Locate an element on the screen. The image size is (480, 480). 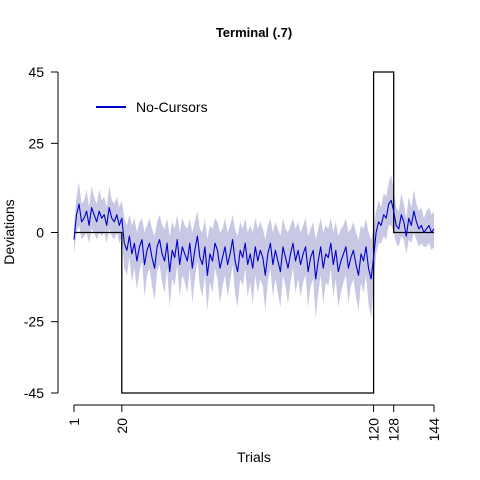
legend-label-no-cursors: No-Cursors is located at coordinates (172, 107).